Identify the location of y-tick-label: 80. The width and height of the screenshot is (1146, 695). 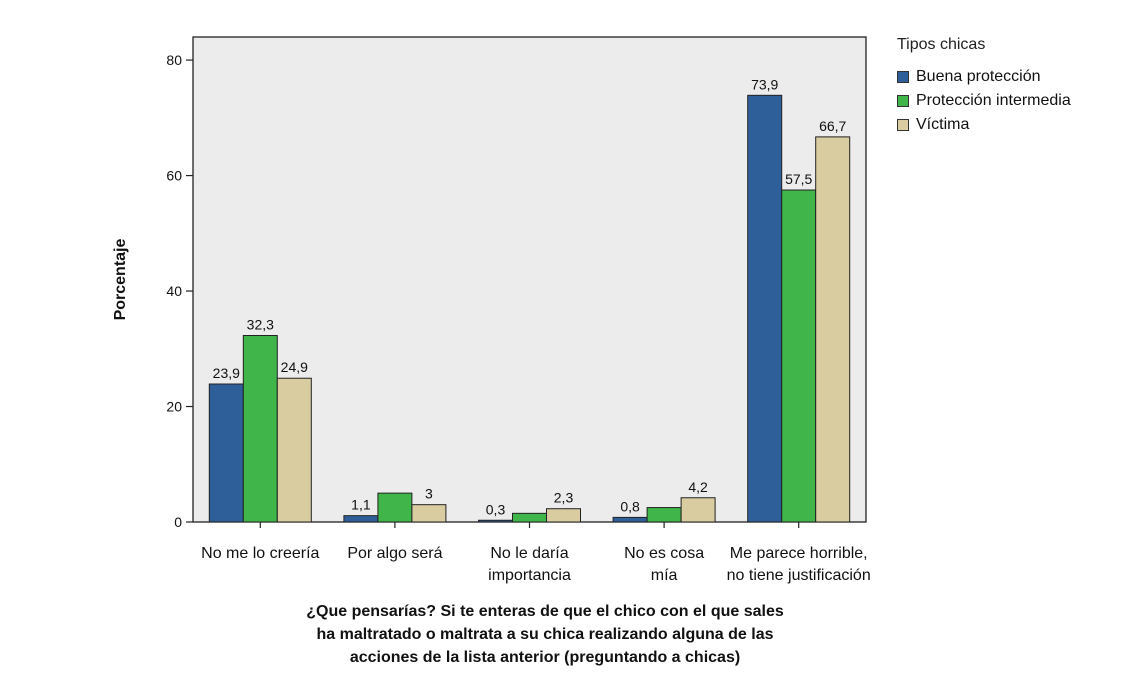
(174, 60).